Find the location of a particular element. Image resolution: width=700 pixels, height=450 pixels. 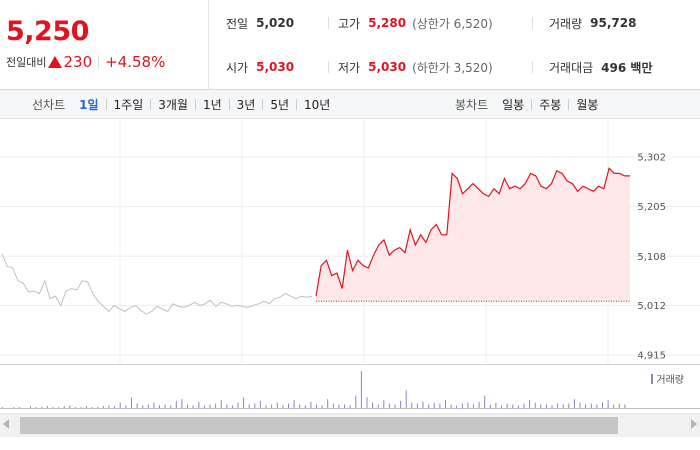

candle-tab-1: 주봉 is located at coordinates (550, 104).